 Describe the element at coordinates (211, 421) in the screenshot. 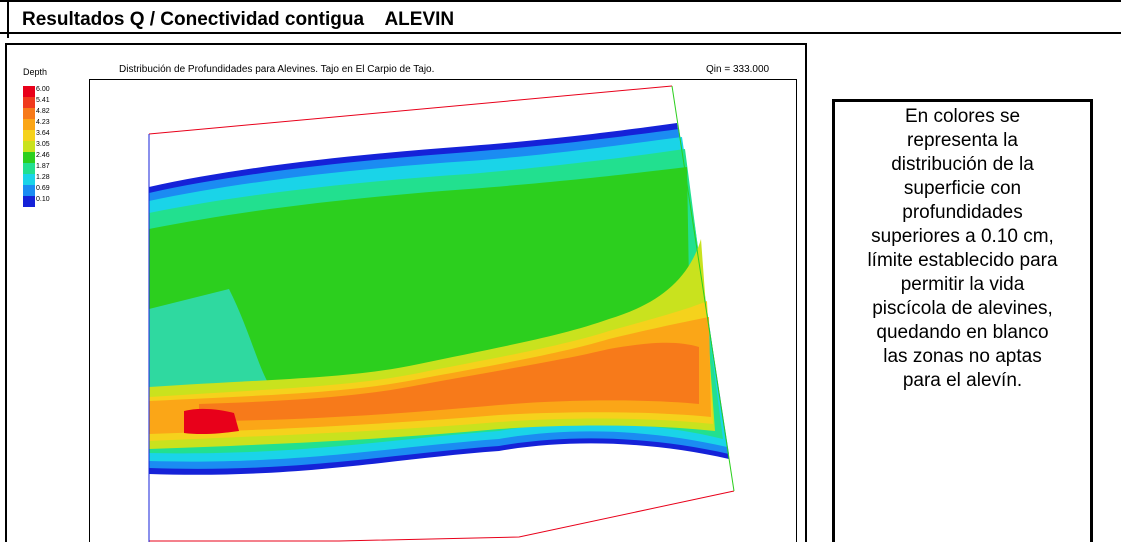

I see `band-6.00` at that location.